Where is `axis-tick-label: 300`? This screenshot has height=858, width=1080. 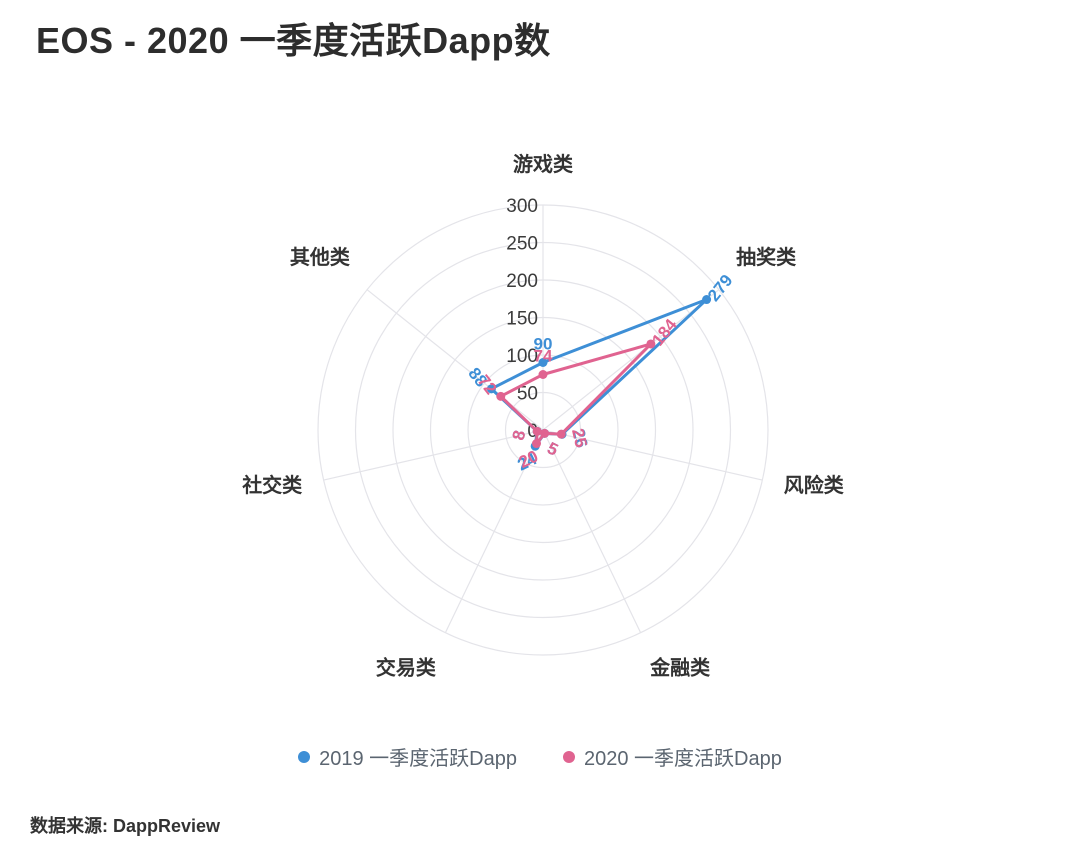 axis-tick-label: 300 is located at coordinates (522, 206).